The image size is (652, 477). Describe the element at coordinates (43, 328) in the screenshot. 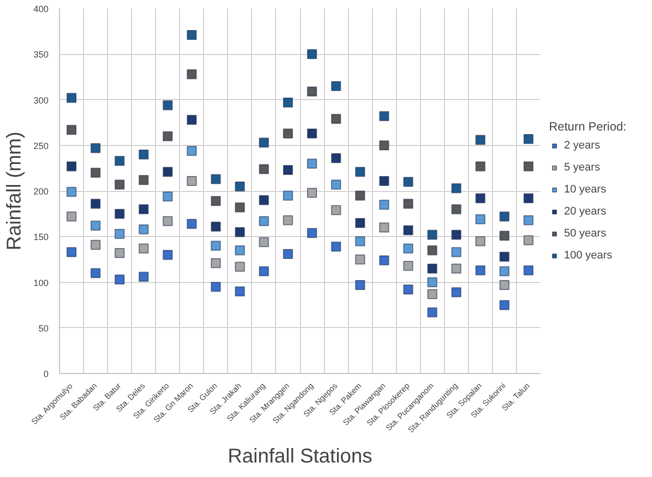

I see `y-tick-label: 50` at that location.